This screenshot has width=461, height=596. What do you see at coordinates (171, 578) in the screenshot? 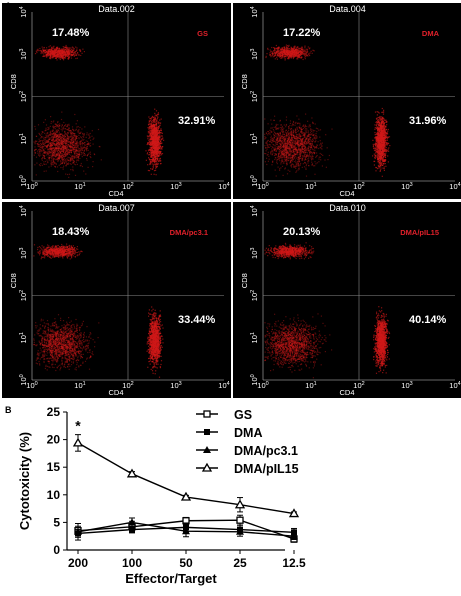
I see `x-axis-label: Effector/Target` at bounding box center [171, 578].